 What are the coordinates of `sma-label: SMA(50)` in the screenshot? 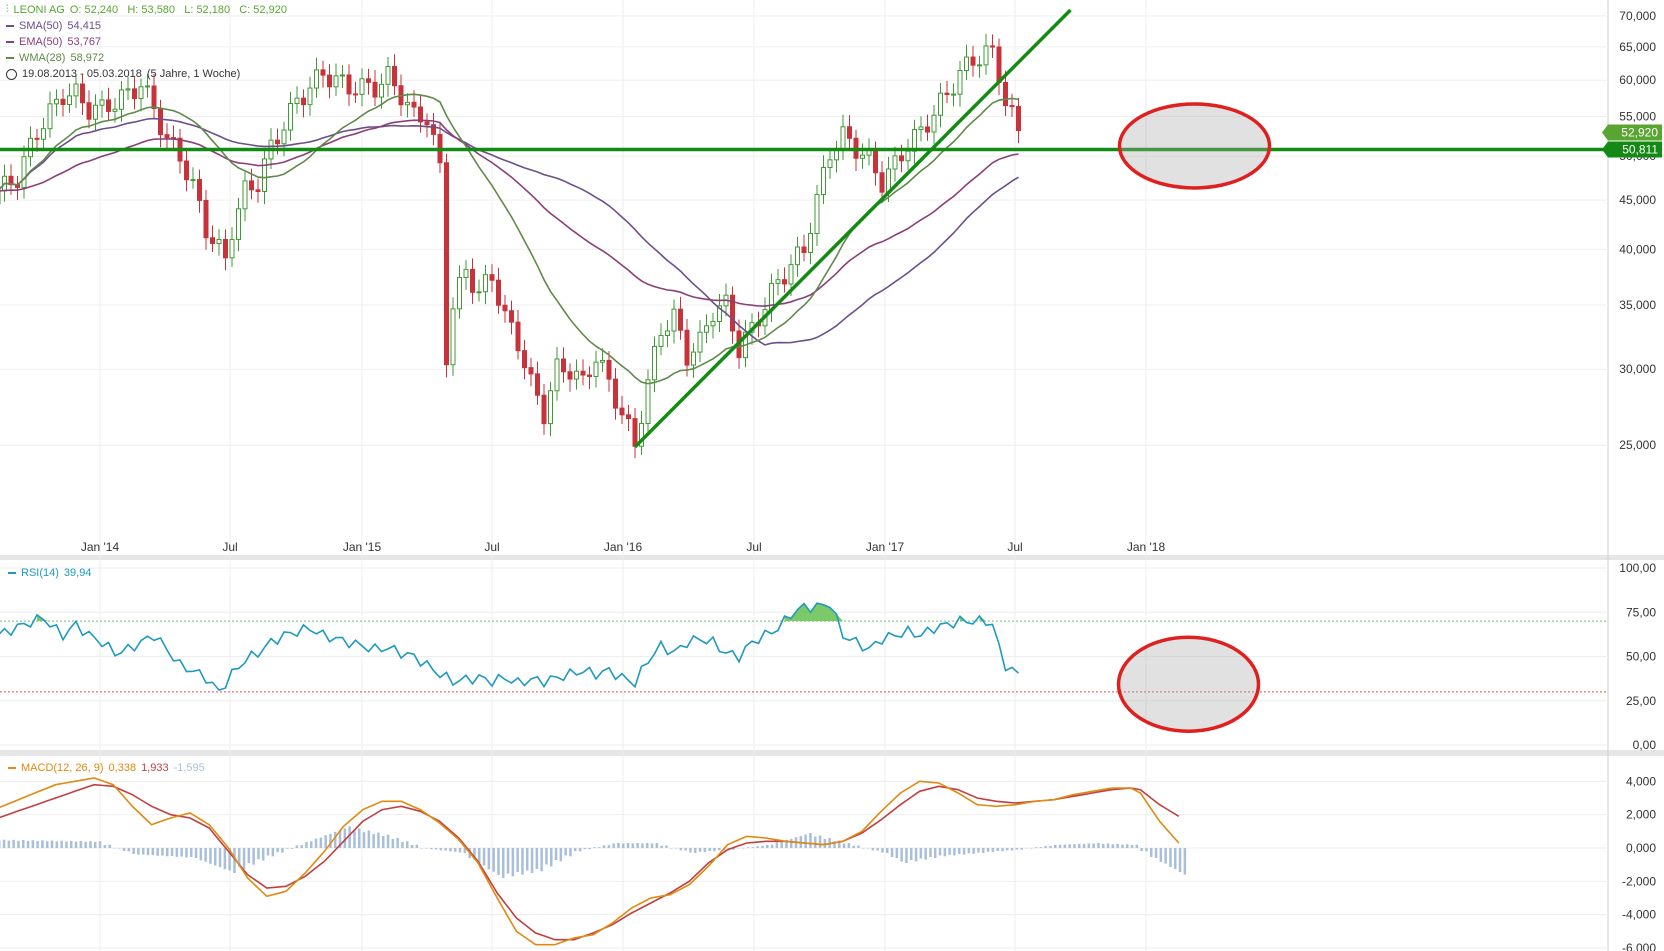 It's located at (41, 26).